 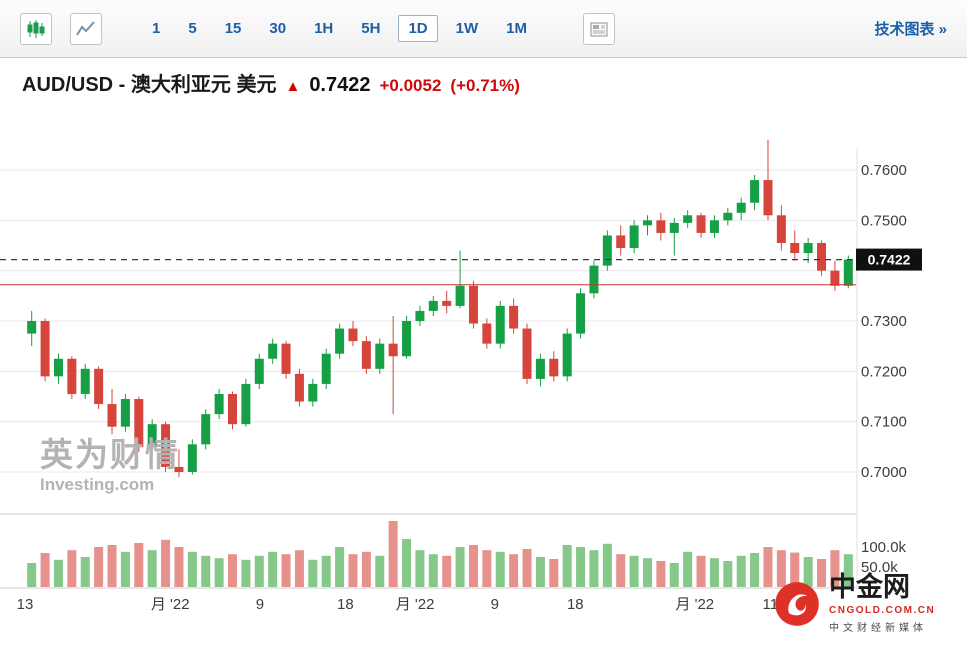 I want to click on svg-text: 0.7200, so click(x=884, y=371).